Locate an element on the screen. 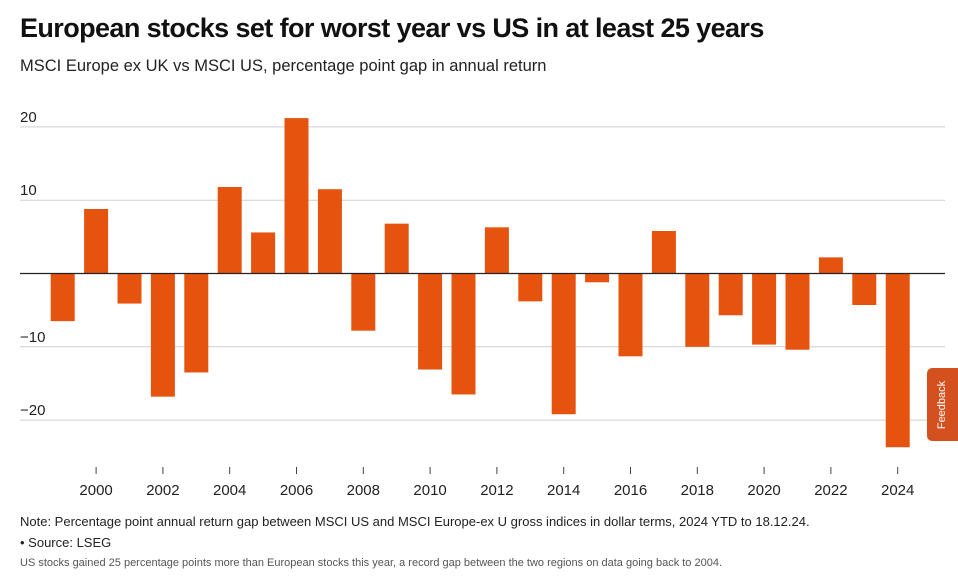  bar-2016 is located at coordinates (630, 315).